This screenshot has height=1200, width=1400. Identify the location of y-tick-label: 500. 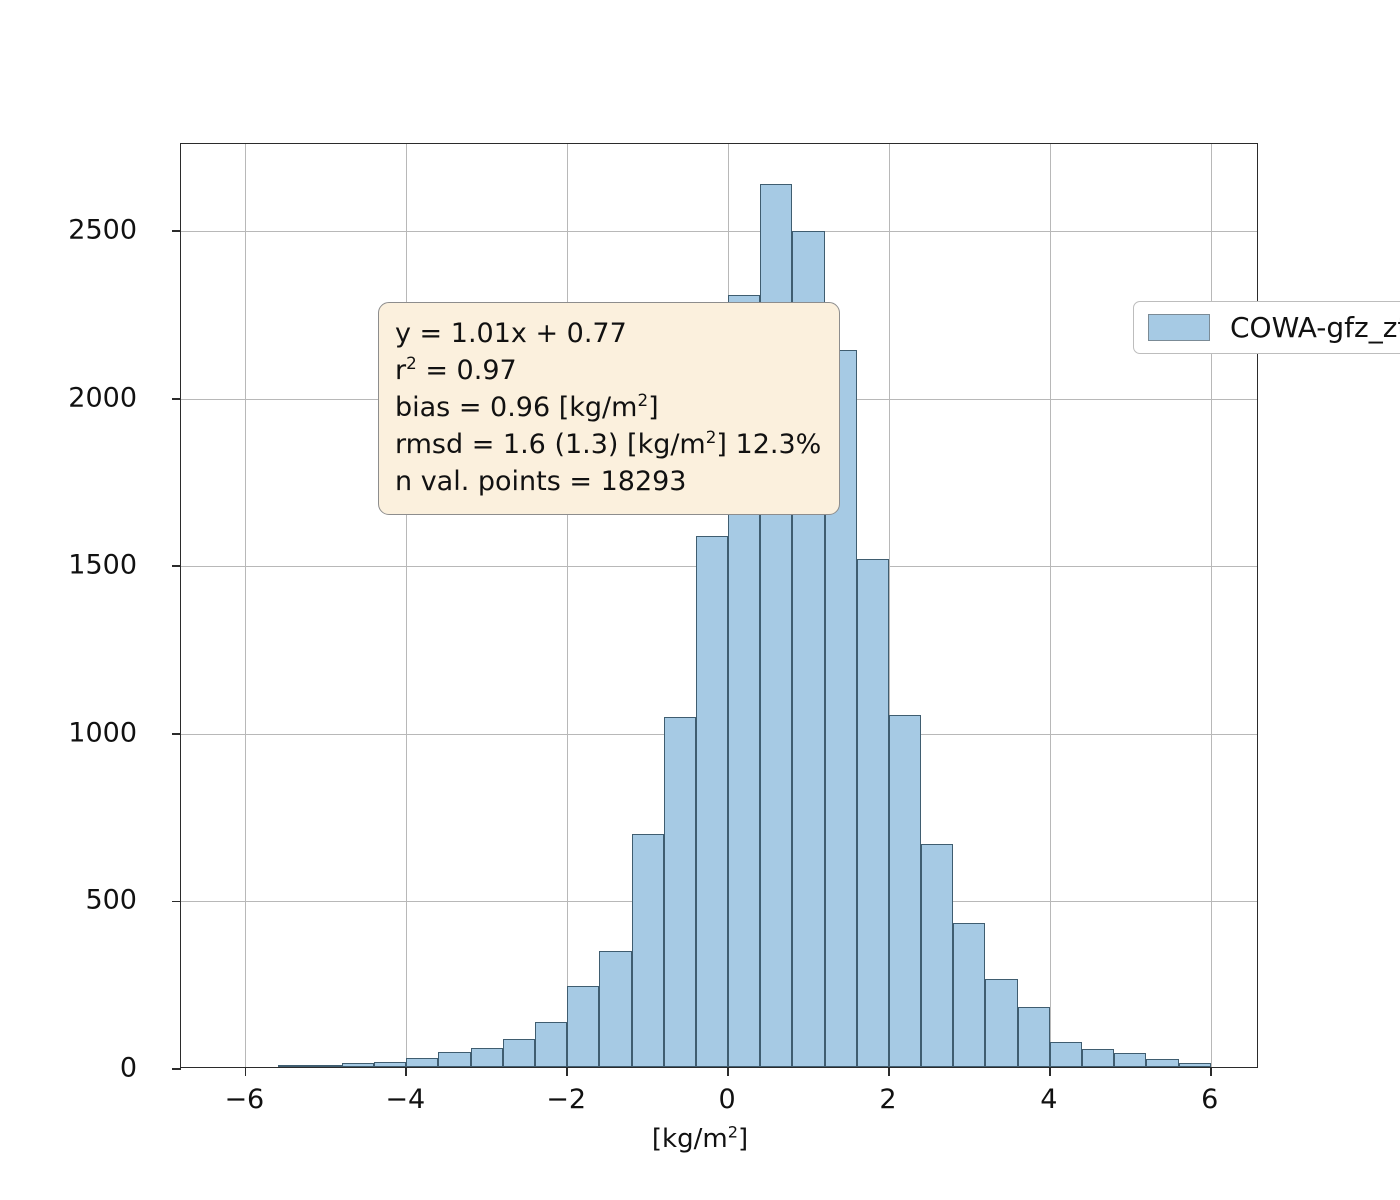
(111, 900).